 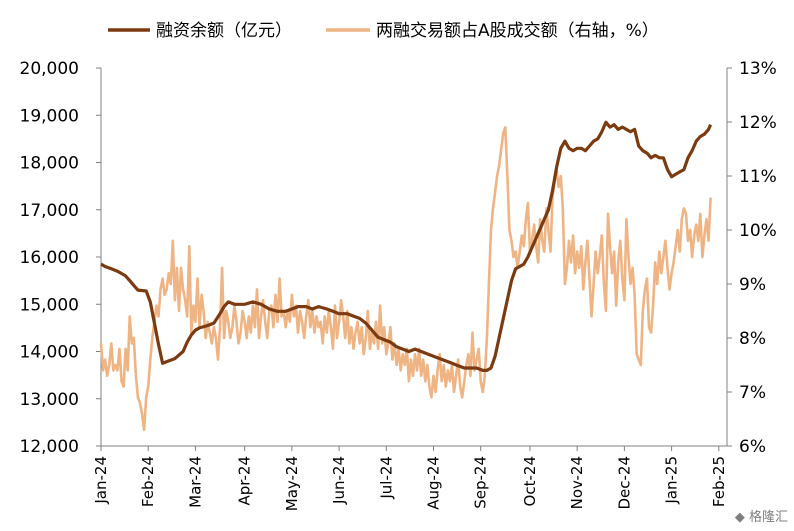 I want to click on x-axis-tick-label: Feb-25, so click(x=719, y=481).